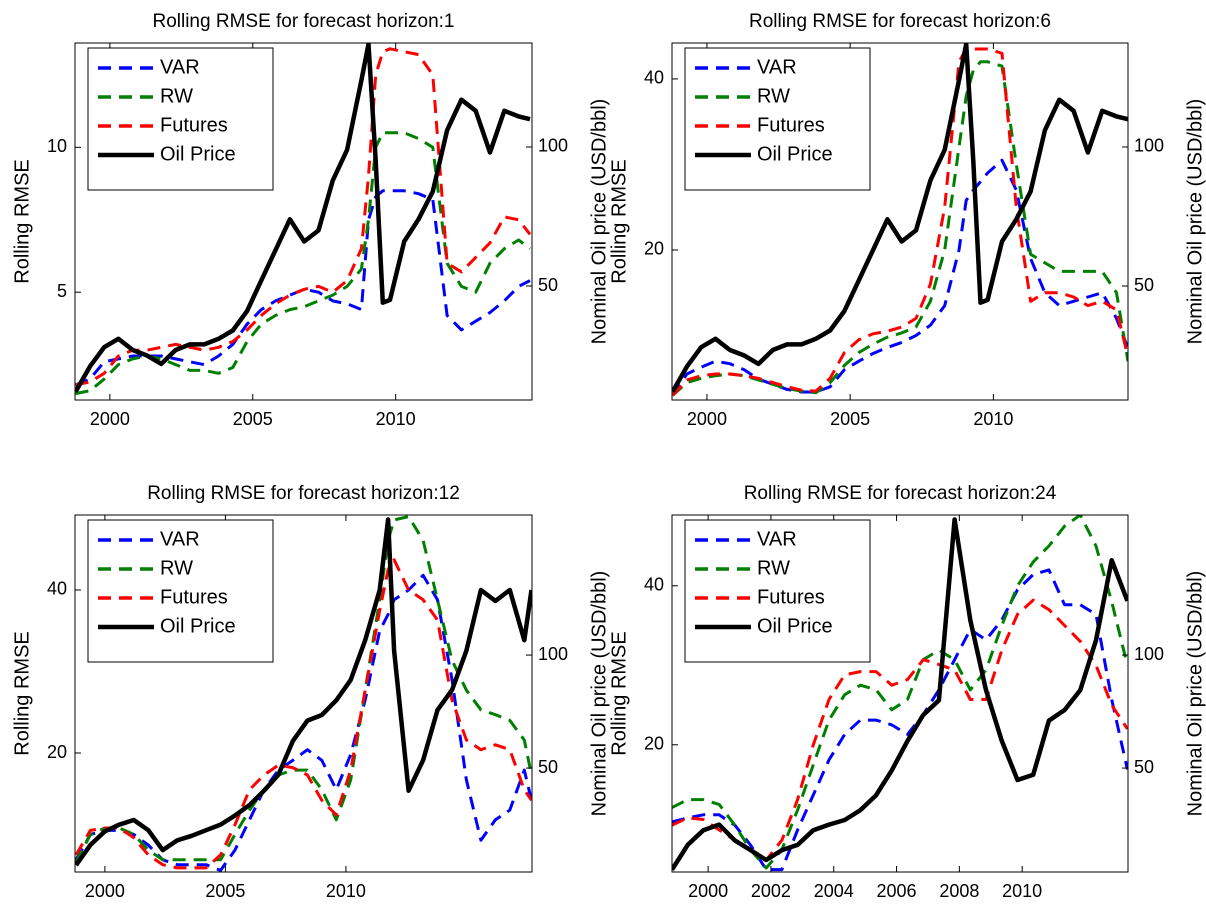 Image resolution: width=1206 pixels, height=909 pixels. What do you see at coordinates (834, 891) in the screenshot?
I see `x-tick-label: 2004` at bounding box center [834, 891].